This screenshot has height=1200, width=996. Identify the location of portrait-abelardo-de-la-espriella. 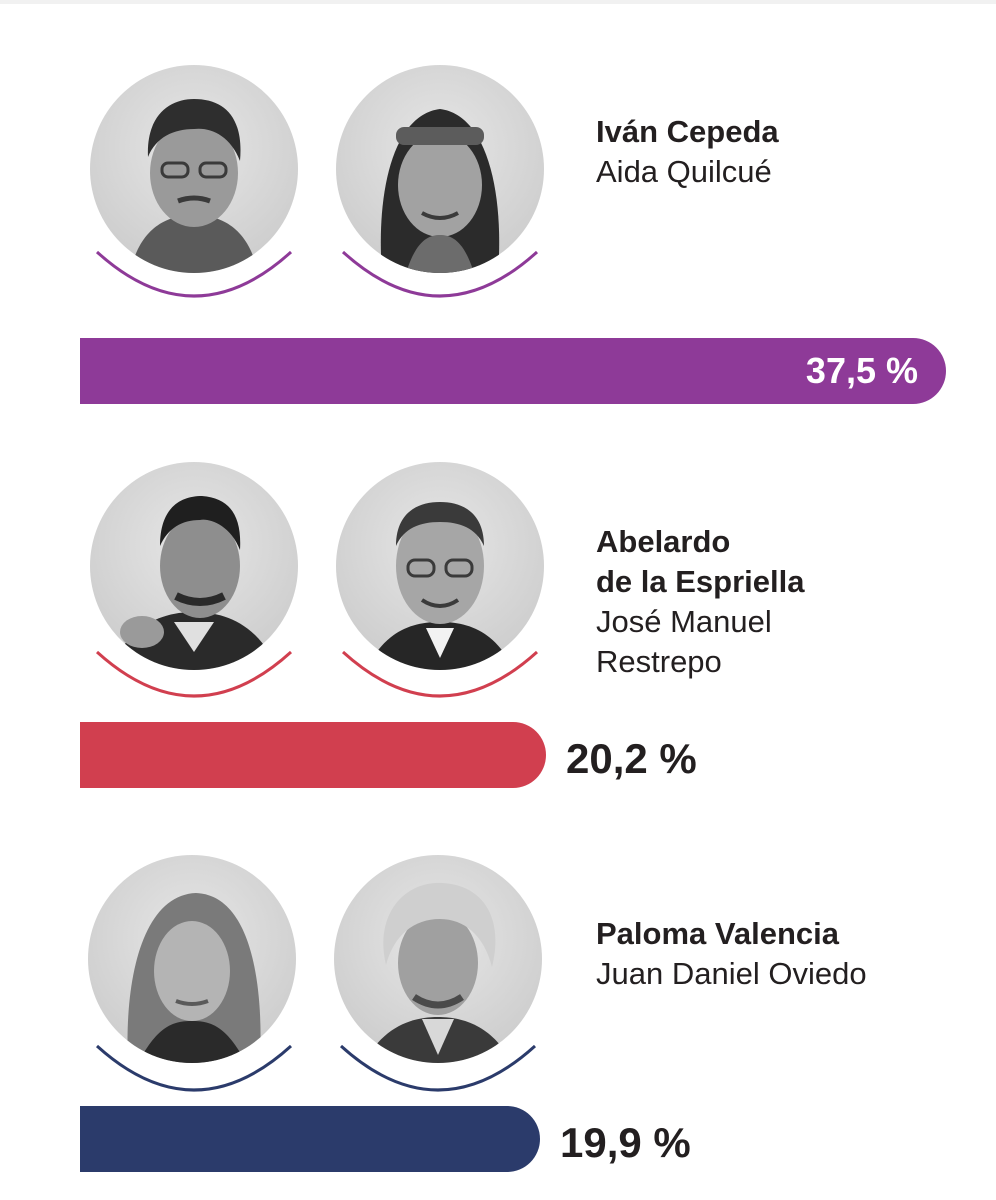
(194, 566).